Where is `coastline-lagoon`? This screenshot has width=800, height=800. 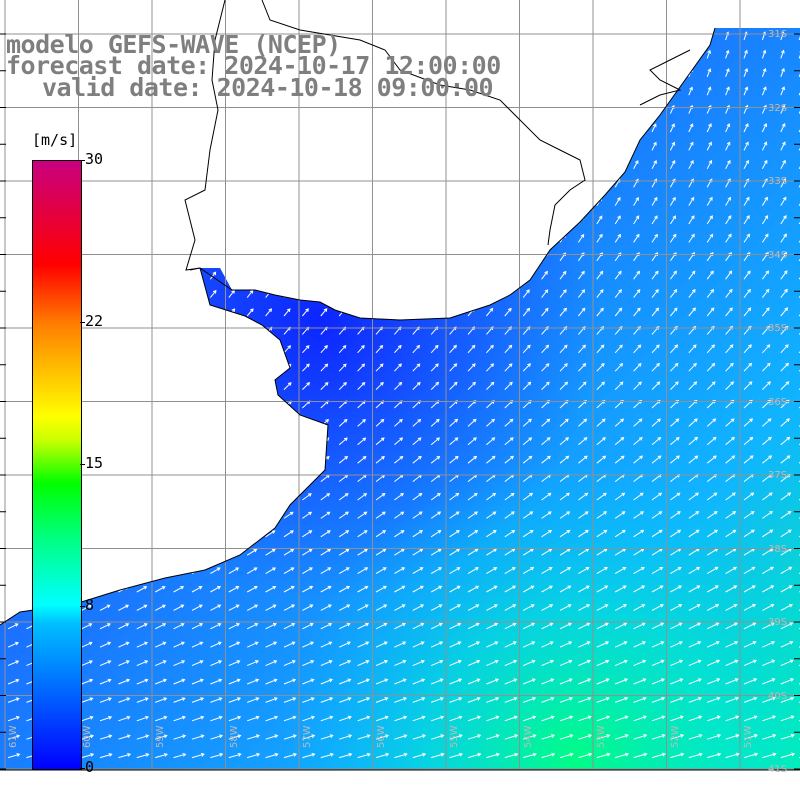
coastline-lagoon is located at coordinates (665, 77).